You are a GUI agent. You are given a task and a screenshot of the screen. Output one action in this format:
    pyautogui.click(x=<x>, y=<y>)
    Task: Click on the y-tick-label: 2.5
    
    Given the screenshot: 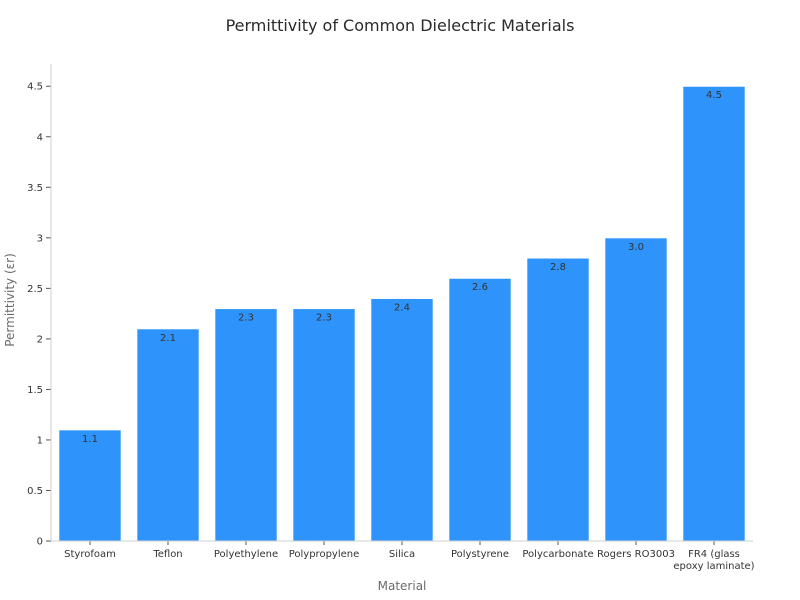 What is the action you would take?
    pyautogui.click(x=35, y=289)
    